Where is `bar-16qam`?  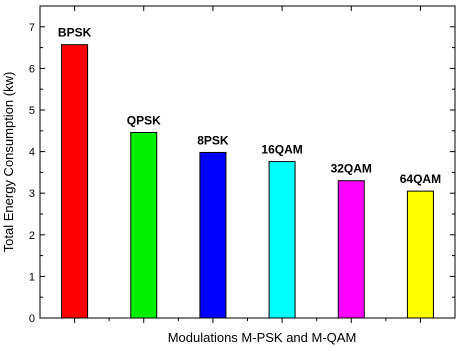 bar-16qam is located at coordinates (282, 240).